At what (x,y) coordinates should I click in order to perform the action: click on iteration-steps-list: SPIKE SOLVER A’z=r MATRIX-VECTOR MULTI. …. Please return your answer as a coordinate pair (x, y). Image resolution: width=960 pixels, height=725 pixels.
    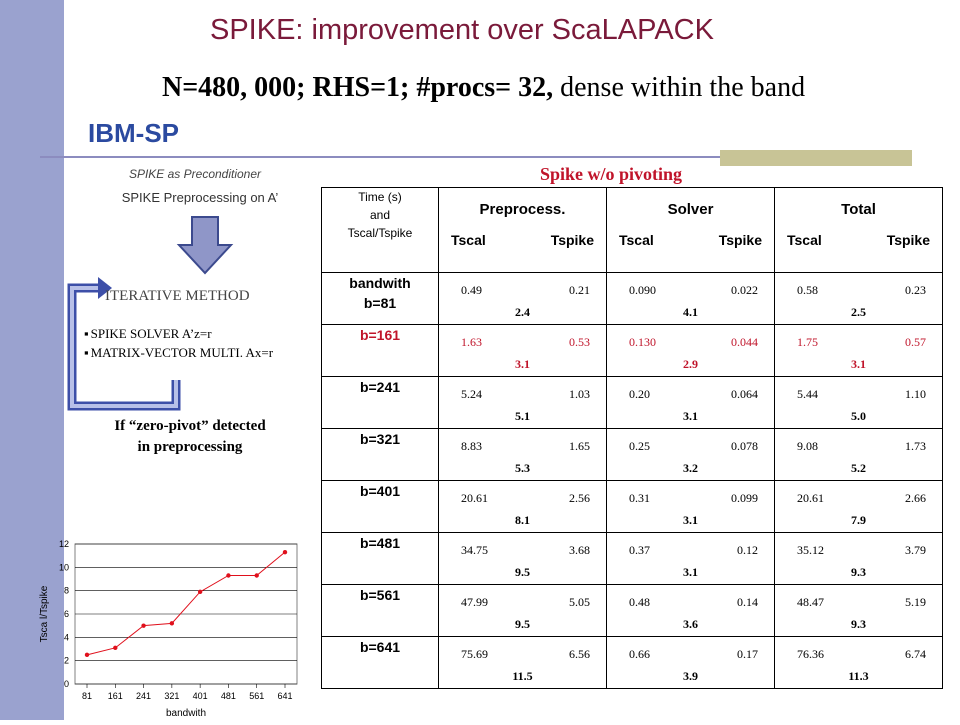
    Looking at the image, I should click on (178, 343).